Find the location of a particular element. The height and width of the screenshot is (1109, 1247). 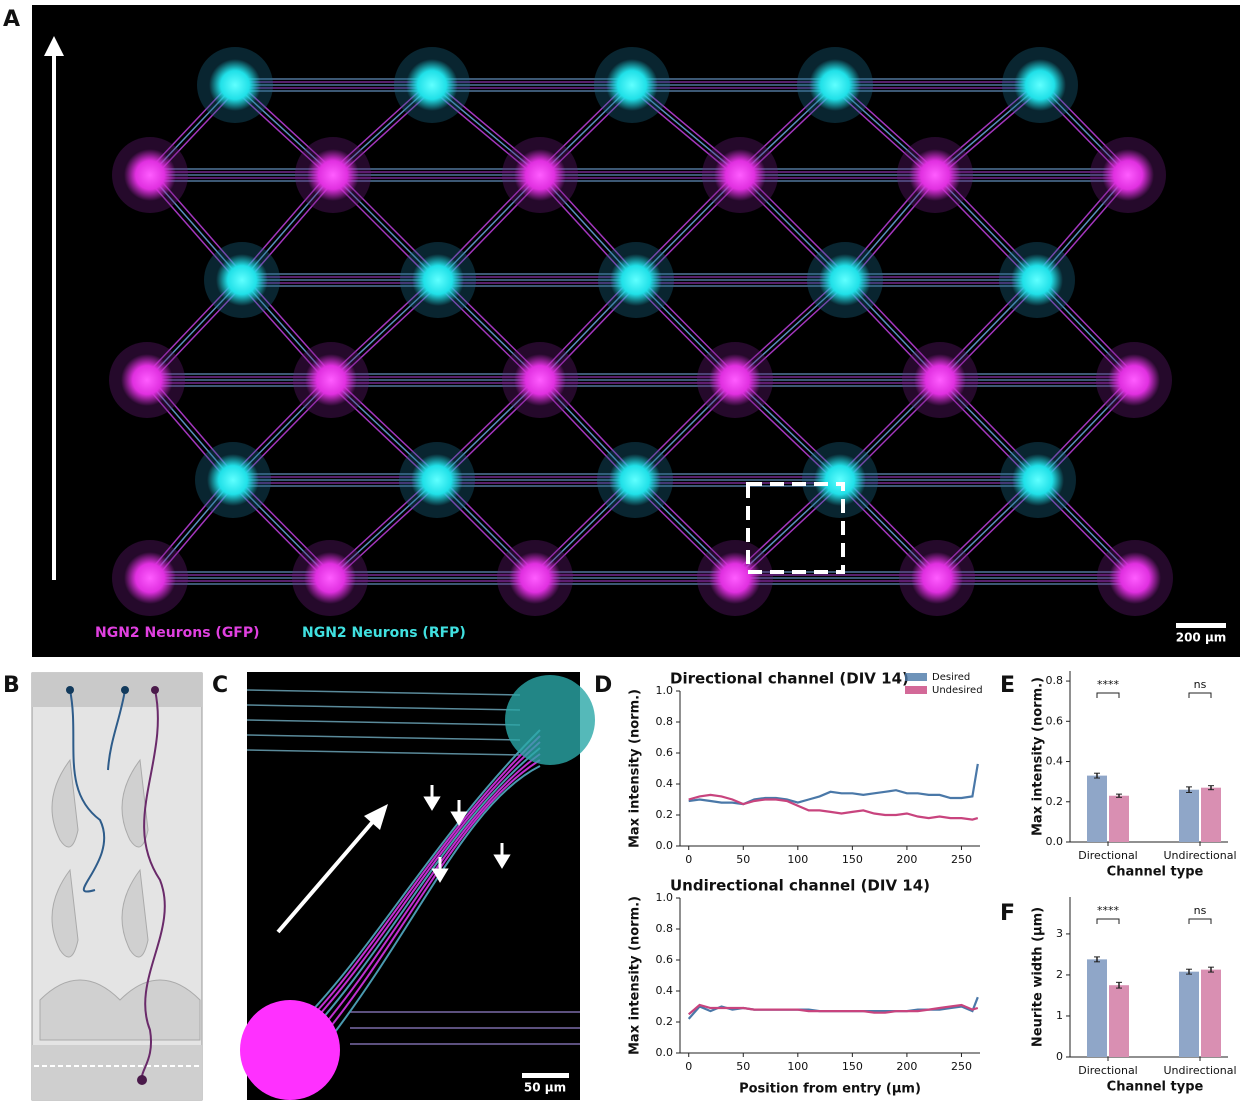

scale-bar is located at coordinates (1201, 625).